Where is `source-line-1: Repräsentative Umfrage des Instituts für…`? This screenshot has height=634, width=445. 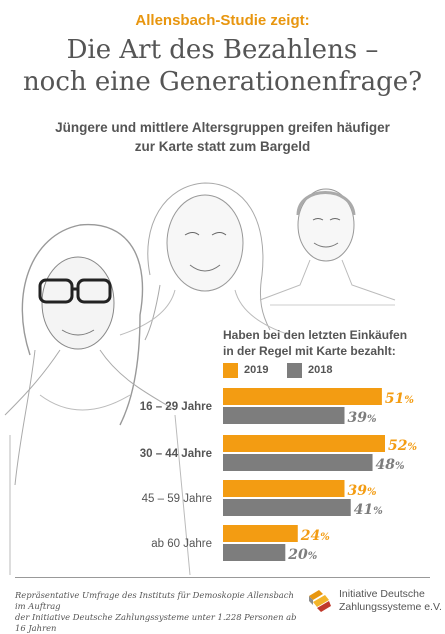
source-line-1: Repräsentative Umfrage des Instituts für… is located at coordinates (154, 600).